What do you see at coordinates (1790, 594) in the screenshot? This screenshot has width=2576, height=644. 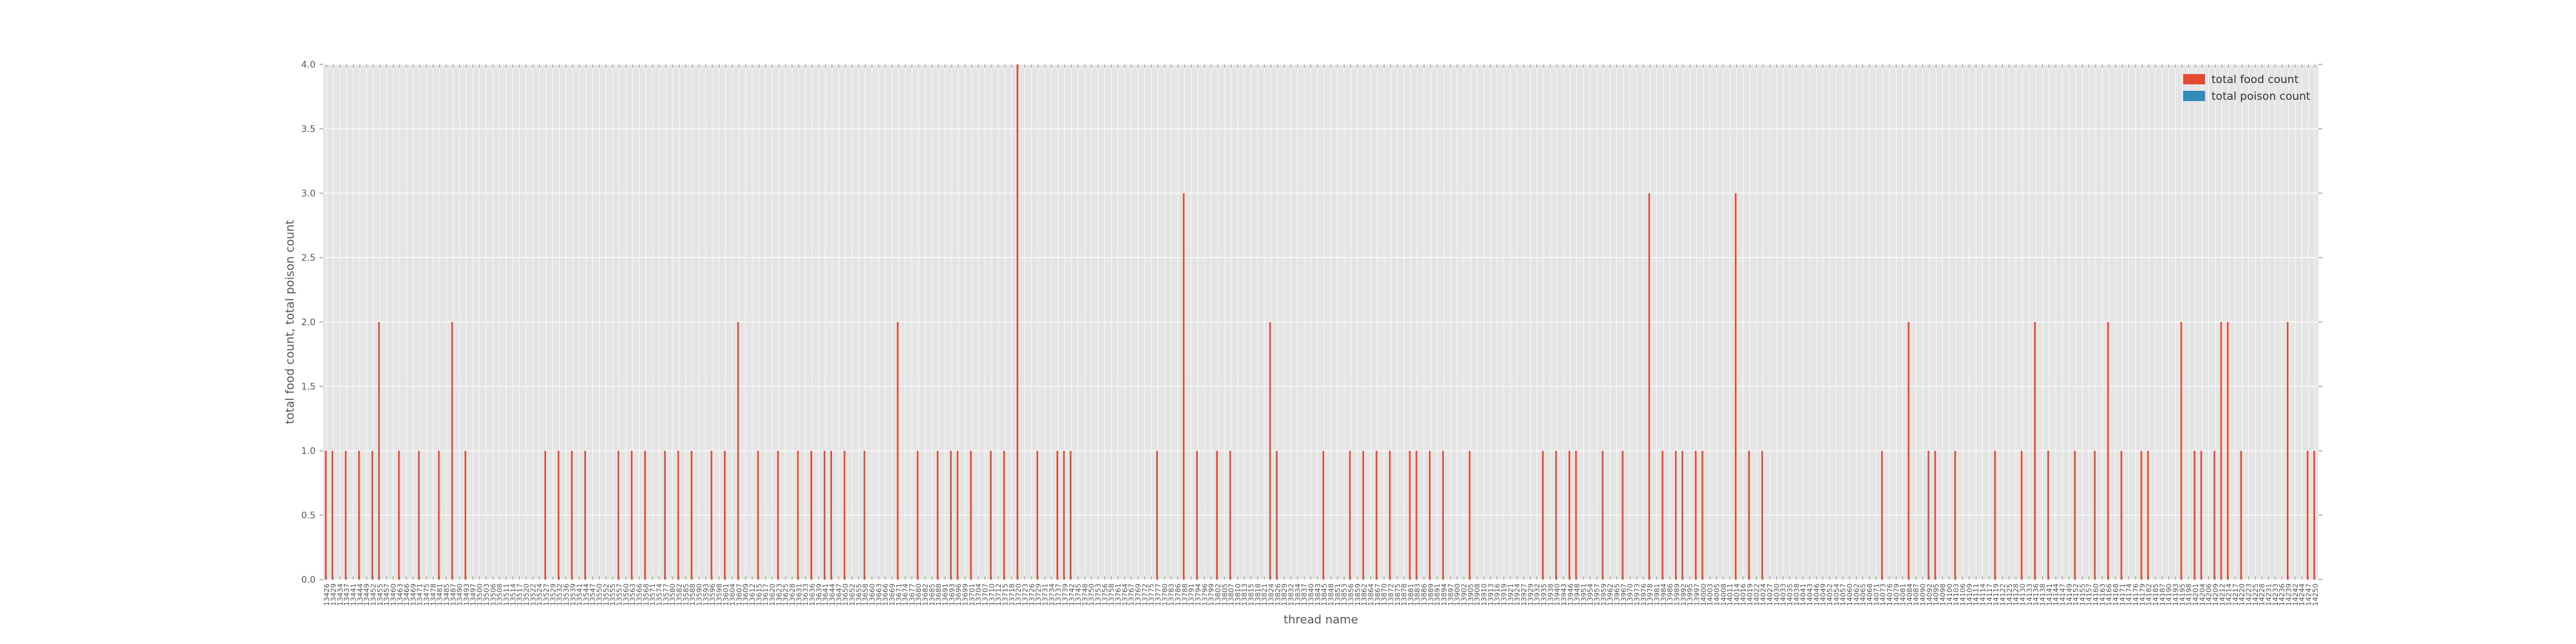 I see `x-tick-label: 14035` at bounding box center [1790, 594].